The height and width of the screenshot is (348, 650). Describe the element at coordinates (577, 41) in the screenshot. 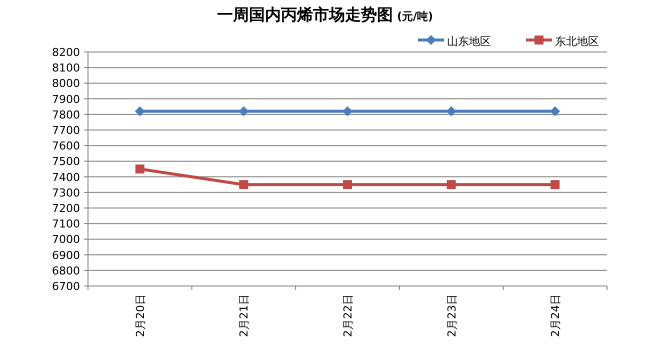

I see `legend-label: 东北地区` at that location.